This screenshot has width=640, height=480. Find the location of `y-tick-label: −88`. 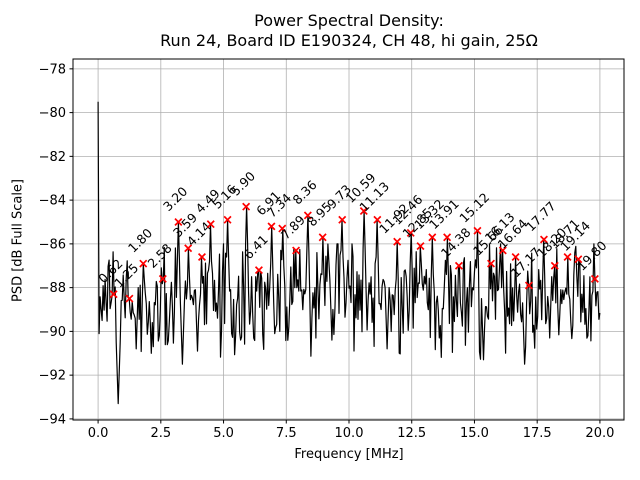

y-tick-label: −88 is located at coordinates (52, 288).